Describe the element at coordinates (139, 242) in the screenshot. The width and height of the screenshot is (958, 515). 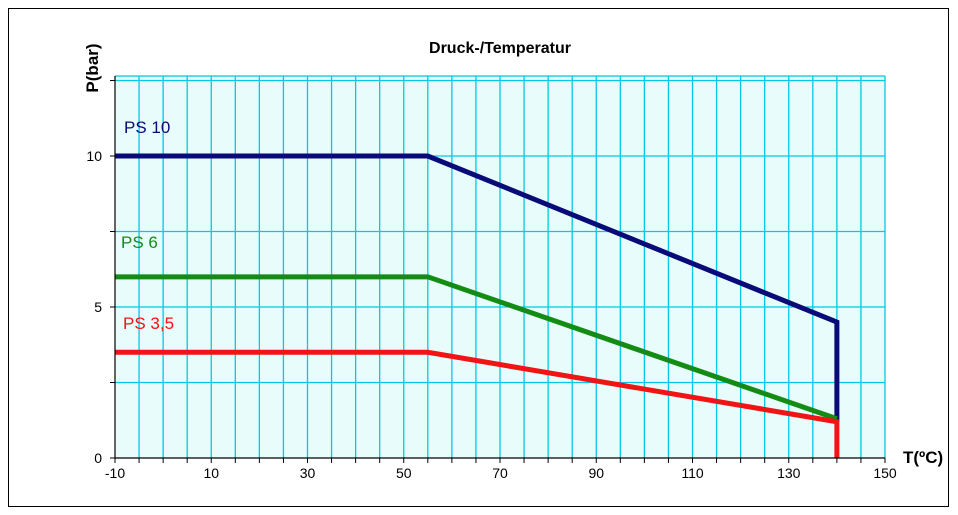
I see `series-label-1: PS 6` at that location.